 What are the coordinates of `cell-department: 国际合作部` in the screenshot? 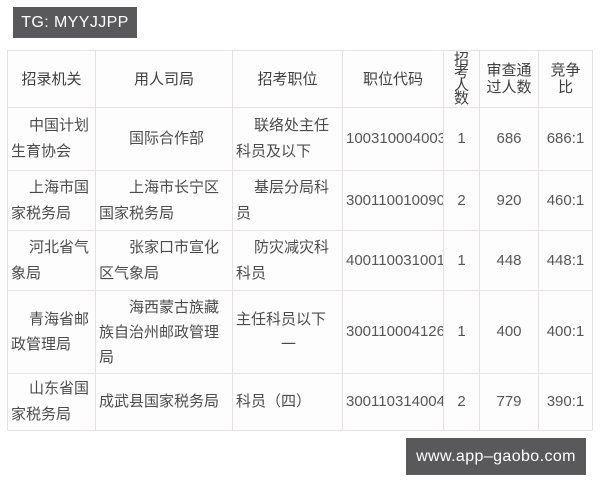 It's located at (164, 139).